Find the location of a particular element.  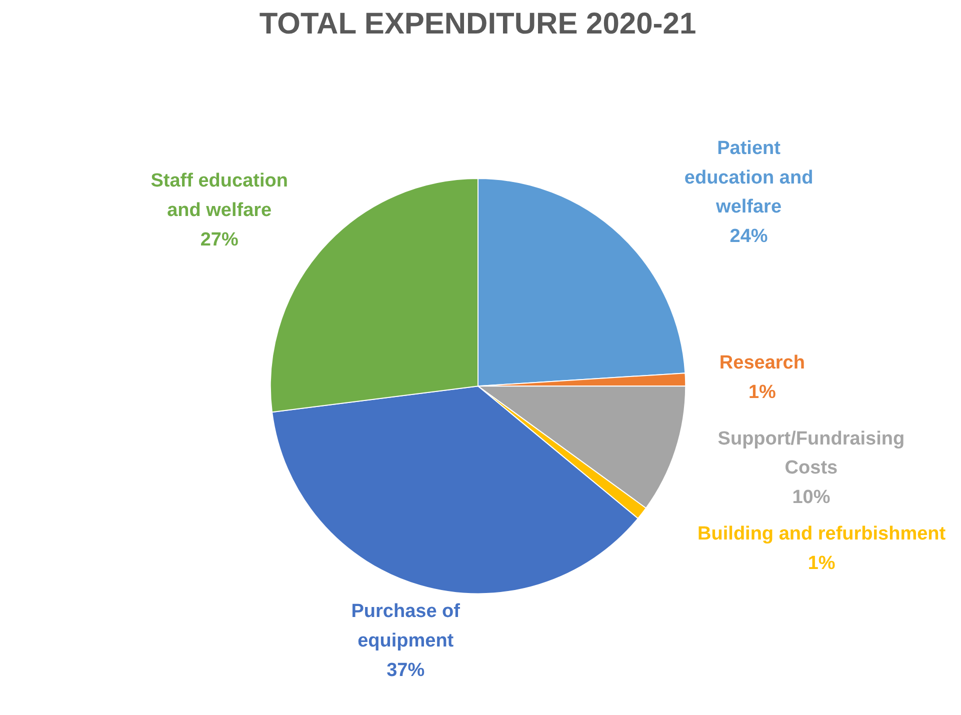

slice-label: Support/Fundraising Costs is located at coordinates (811, 453).